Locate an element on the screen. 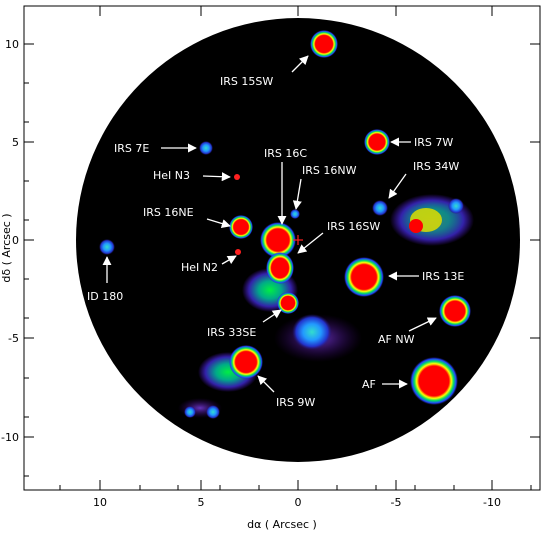 The height and width of the screenshot is (540, 547). label-afnw: AF NW is located at coordinates (396, 339).